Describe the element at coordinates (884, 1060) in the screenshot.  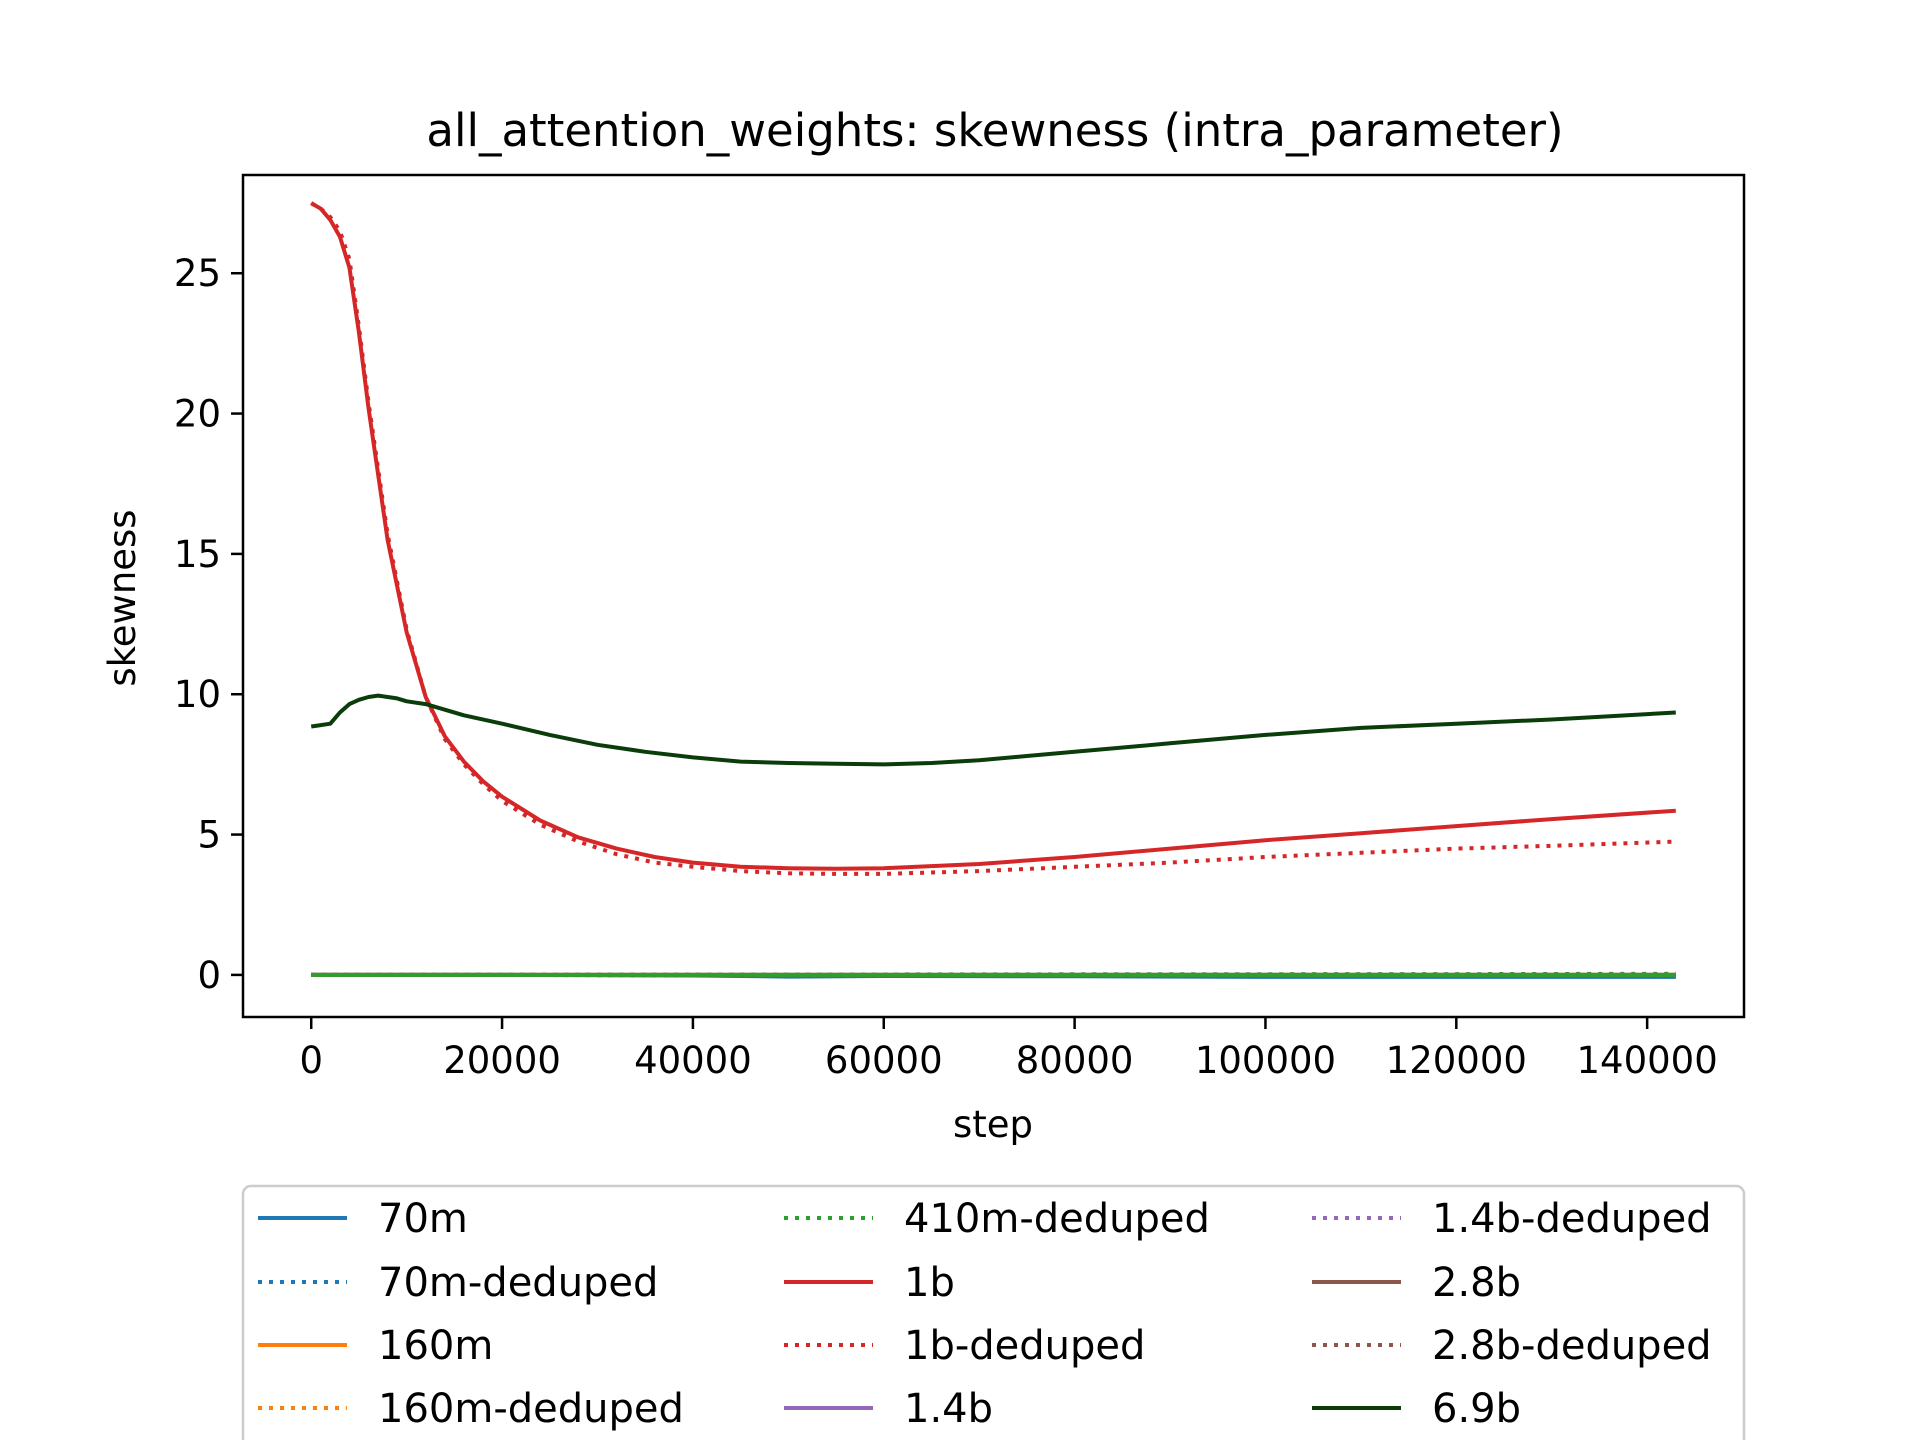
I see `x-tick-label: 60000` at that location.